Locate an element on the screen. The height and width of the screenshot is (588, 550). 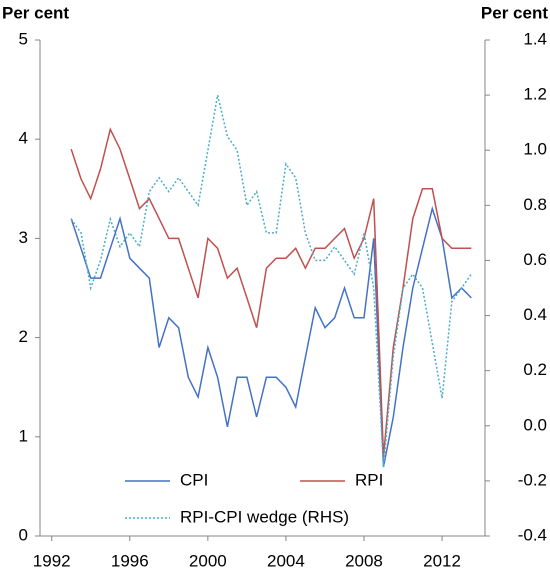
x-tick-label: 2004 is located at coordinates (286, 560).